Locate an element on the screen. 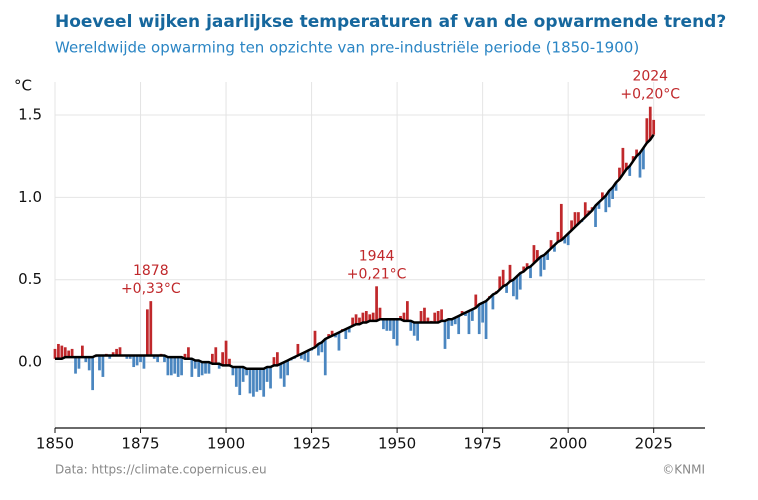 Image resolution: width=758 pixels, height=500 pixels. y-tick-label: 0.5 is located at coordinates (30, 279).